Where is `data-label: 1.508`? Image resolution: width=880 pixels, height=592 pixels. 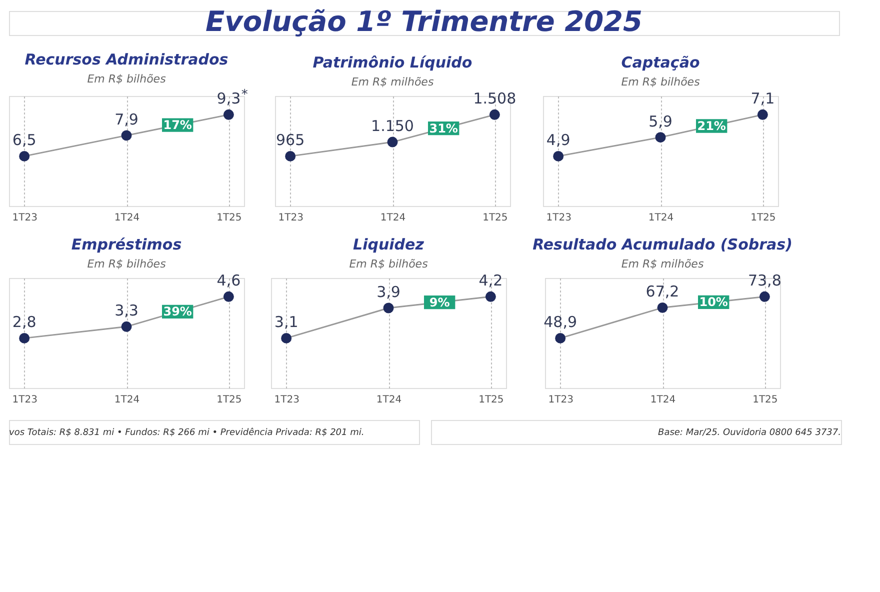
data-label: 1.508 is located at coordinates (494, 99).